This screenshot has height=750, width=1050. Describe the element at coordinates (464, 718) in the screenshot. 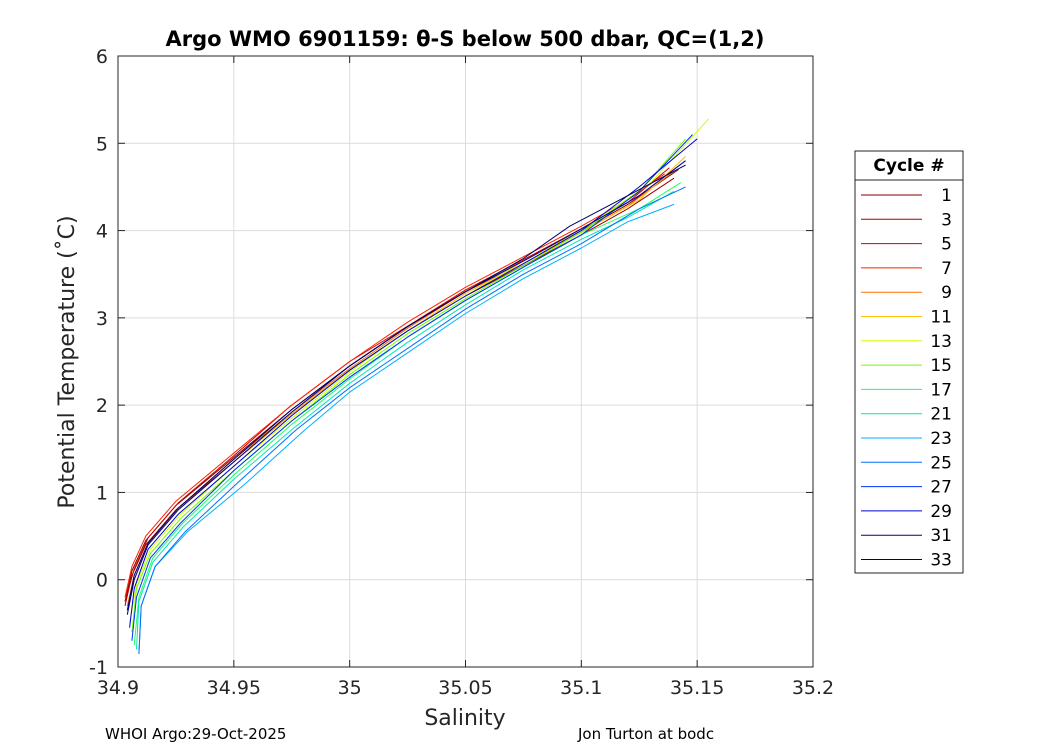

I see `x-axis-label: Salinity` at that location.